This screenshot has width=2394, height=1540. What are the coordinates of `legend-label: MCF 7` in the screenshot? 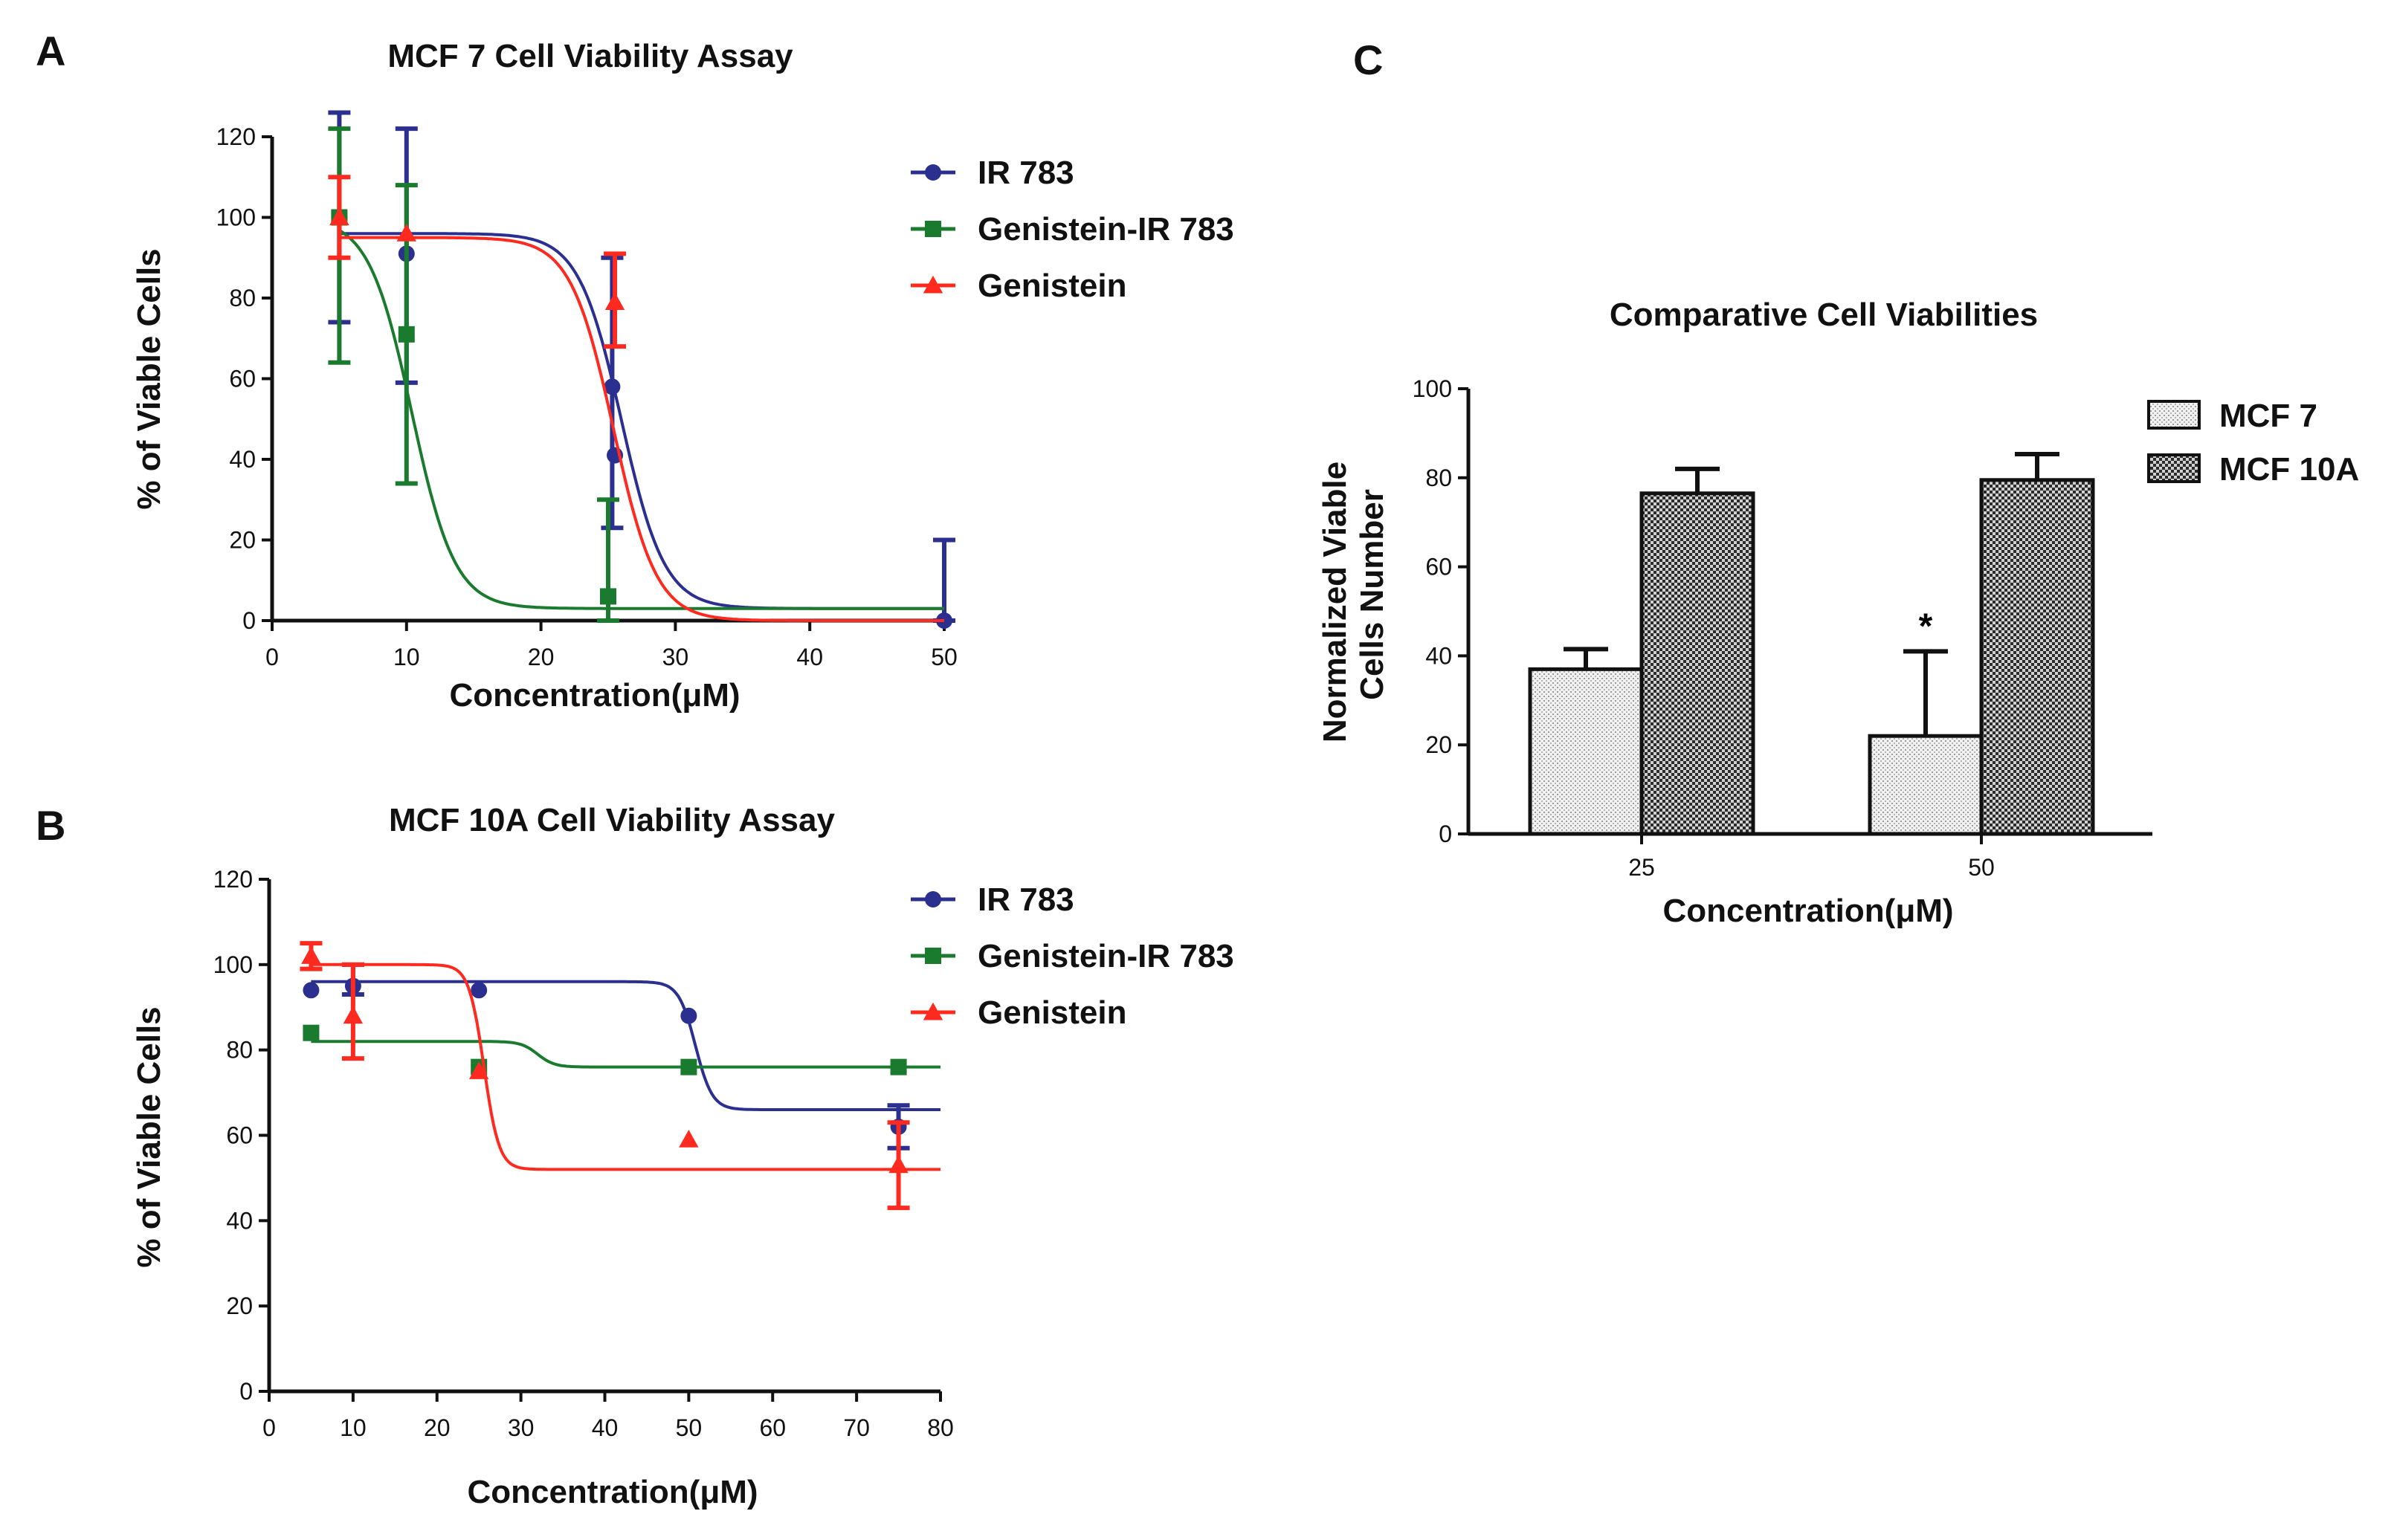 It's located at (2268, 416).